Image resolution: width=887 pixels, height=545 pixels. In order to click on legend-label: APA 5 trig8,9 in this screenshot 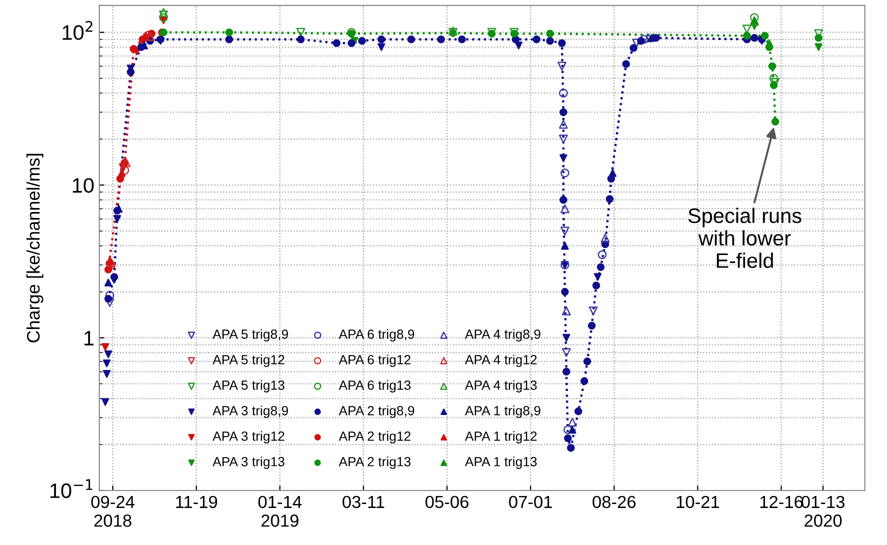, I will do `click(250, 335)`.